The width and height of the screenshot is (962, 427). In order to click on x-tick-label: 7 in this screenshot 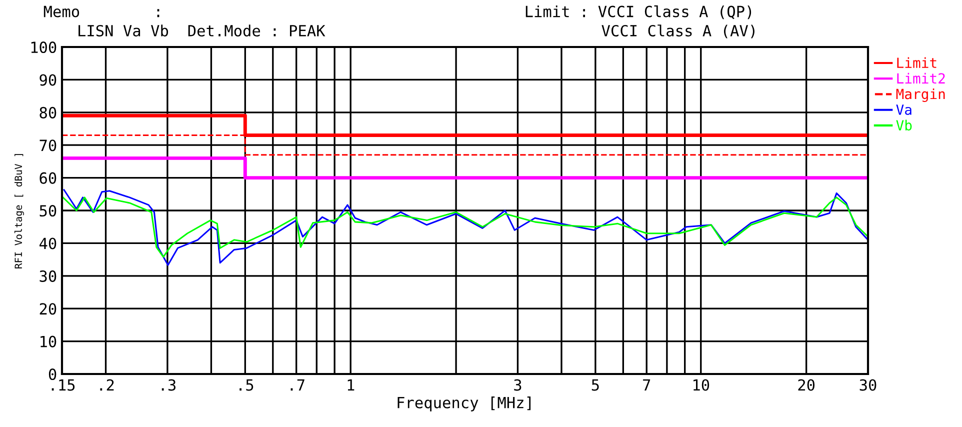, I will do `click(646, 385)`.